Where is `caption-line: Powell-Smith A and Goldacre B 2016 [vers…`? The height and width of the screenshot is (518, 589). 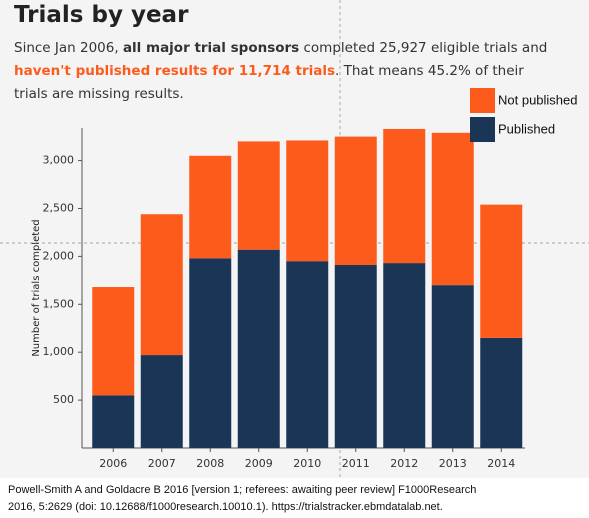 caption-line: Powell-Smith A and Goldacre B 2016 [vers… is located at coordinates (242, 490).